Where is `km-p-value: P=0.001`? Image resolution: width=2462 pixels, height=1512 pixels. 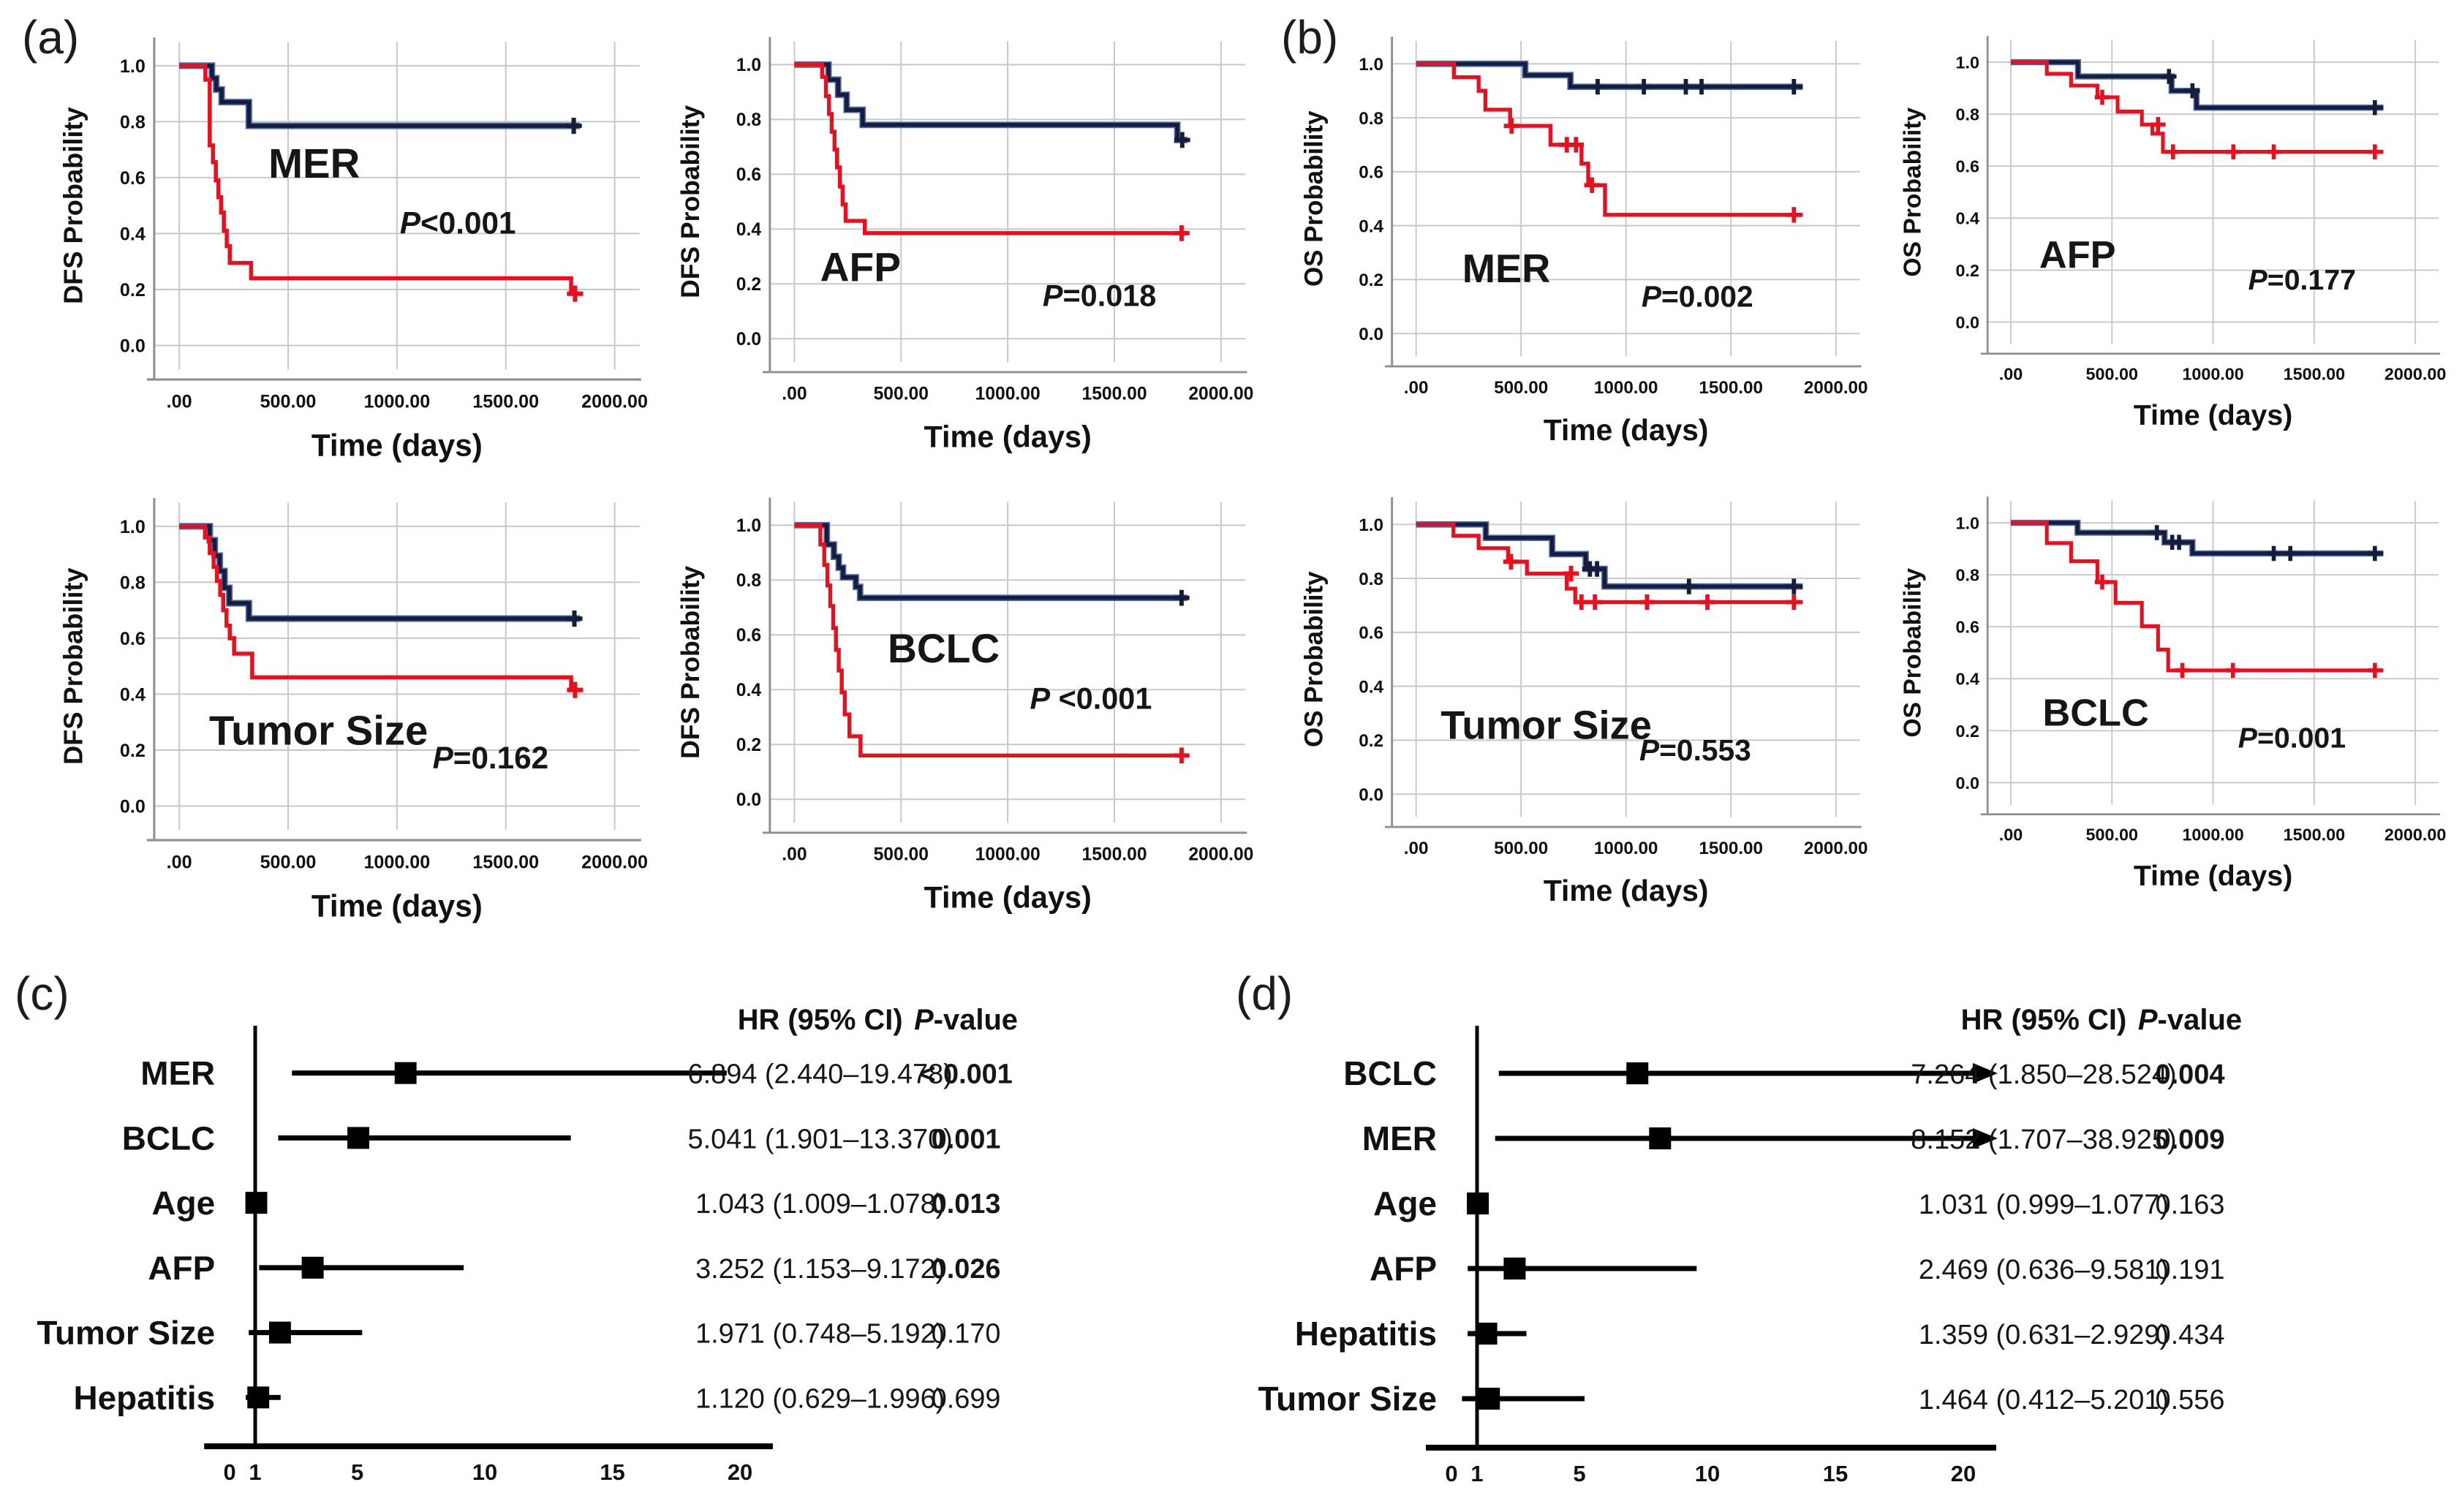
km-p-value: P=0.001 is located at coordinates (2292, 738).